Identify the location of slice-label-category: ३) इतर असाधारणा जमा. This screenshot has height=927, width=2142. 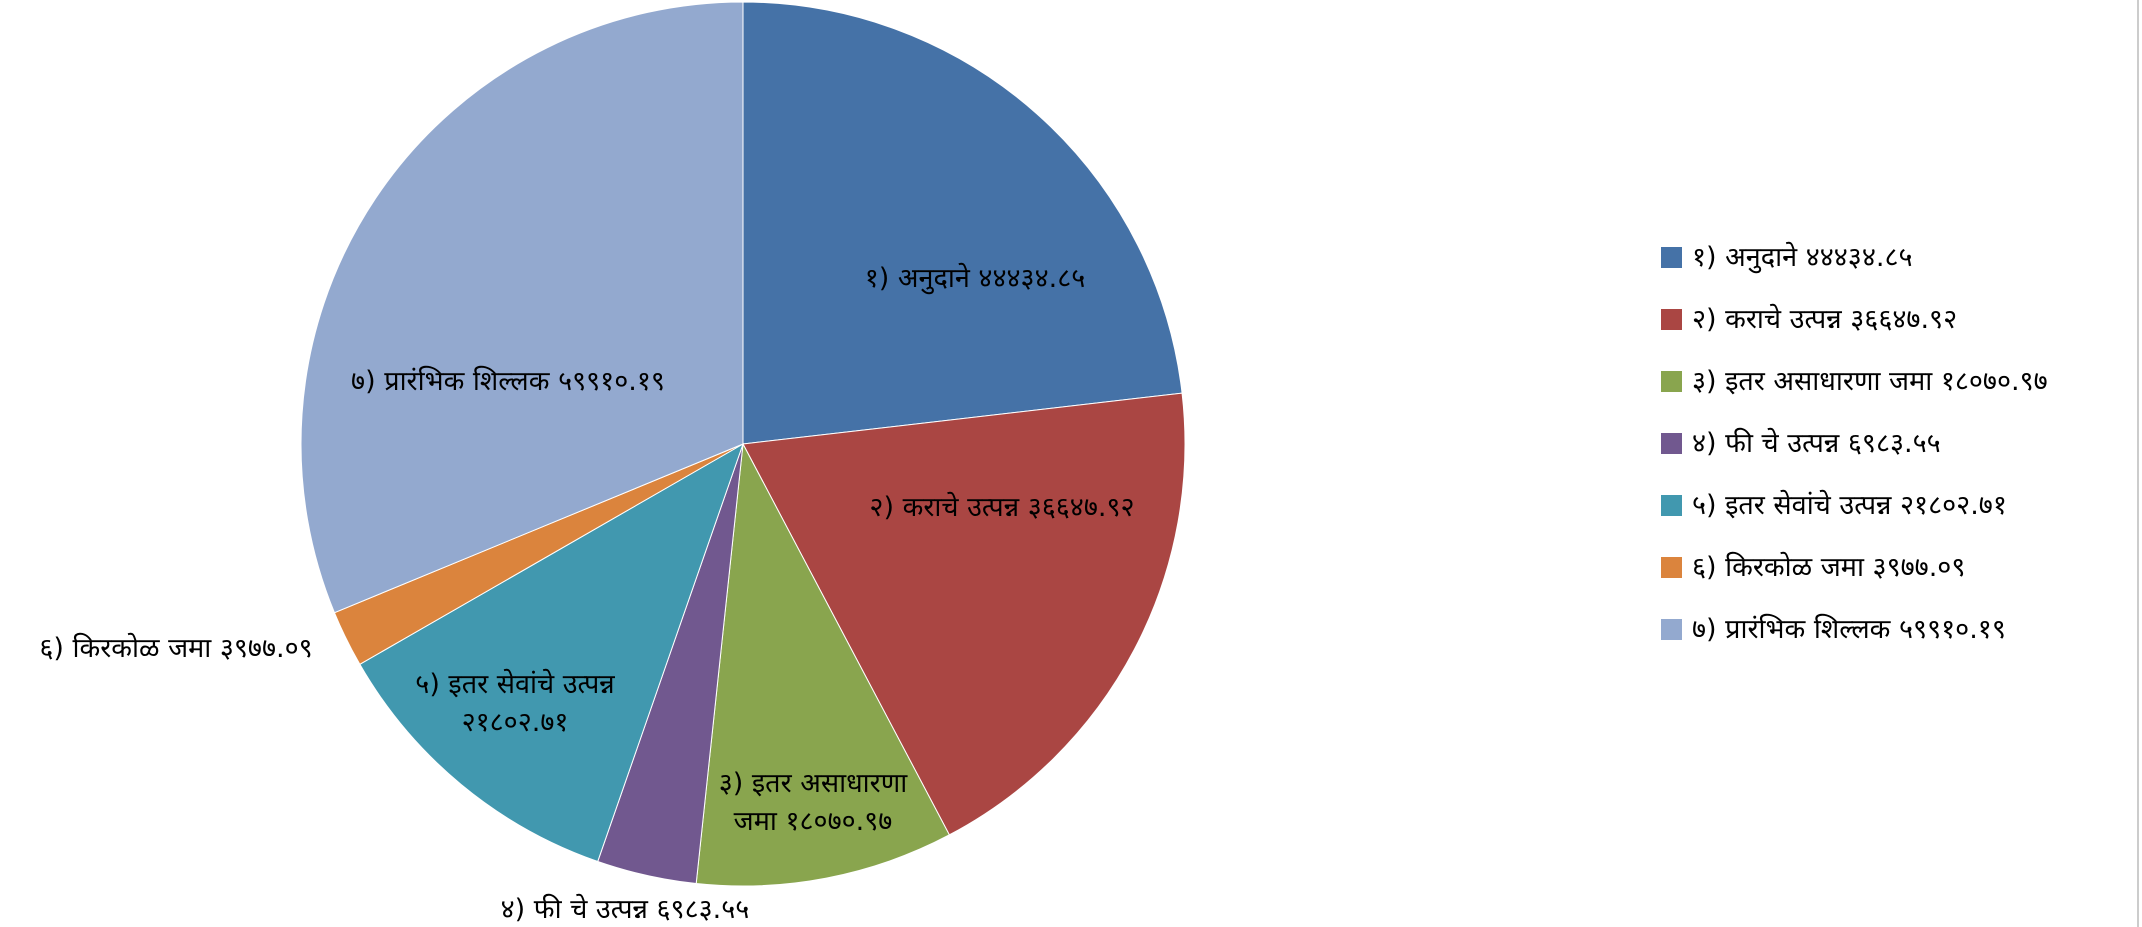
(813, 802).